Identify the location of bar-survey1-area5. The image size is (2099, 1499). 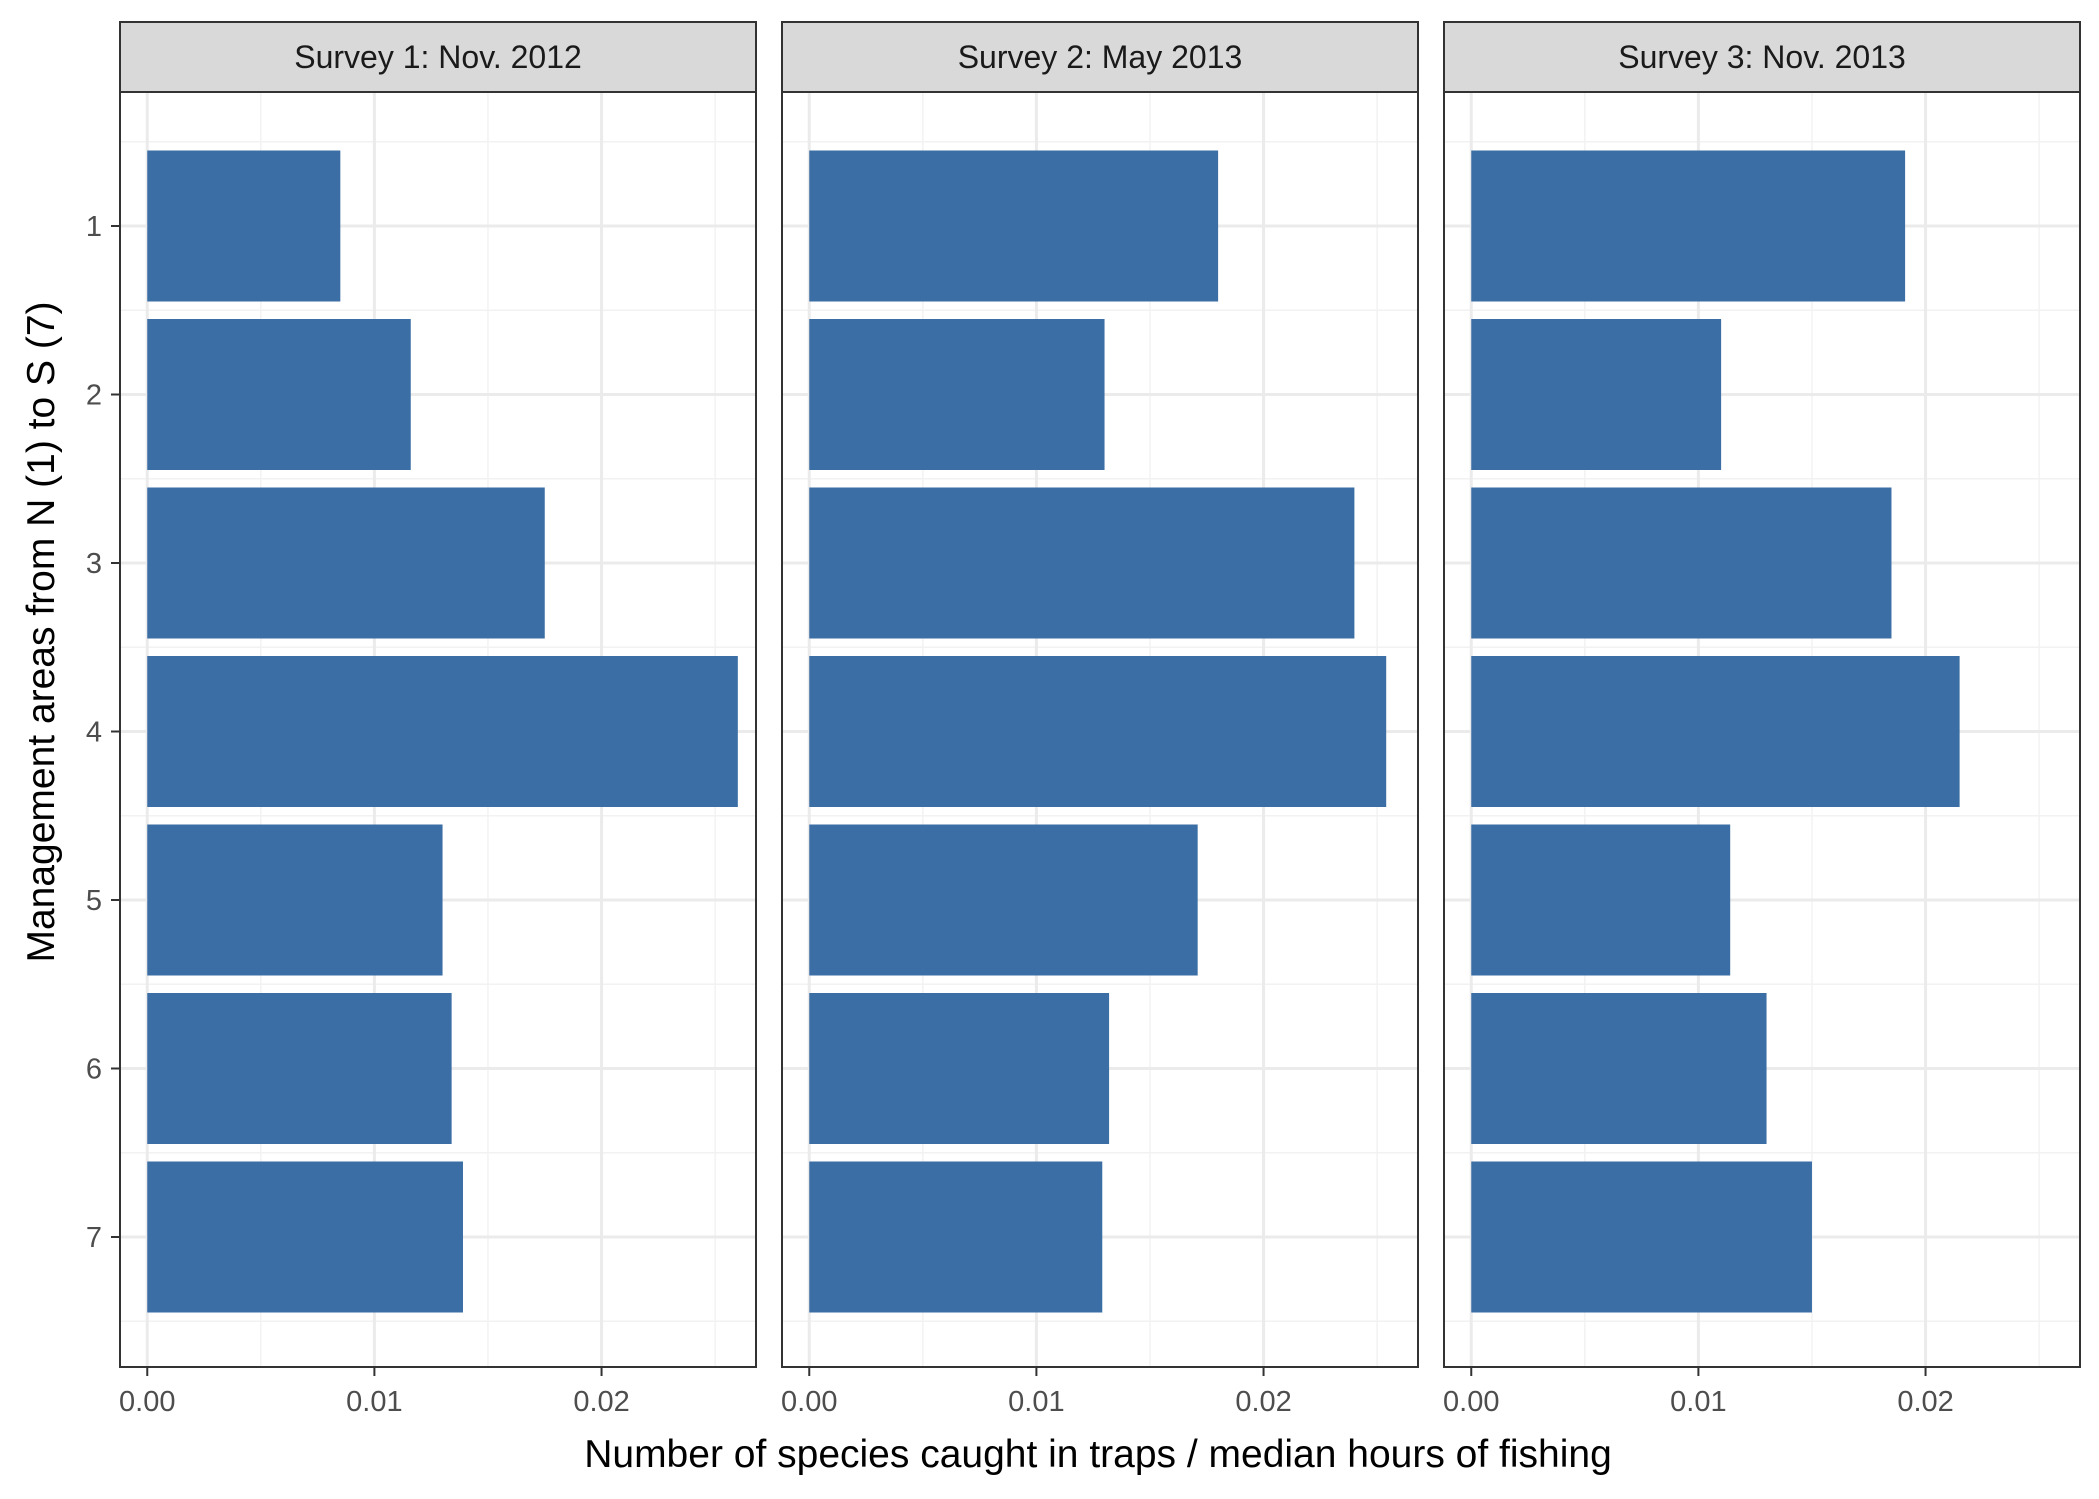
(295, 900).